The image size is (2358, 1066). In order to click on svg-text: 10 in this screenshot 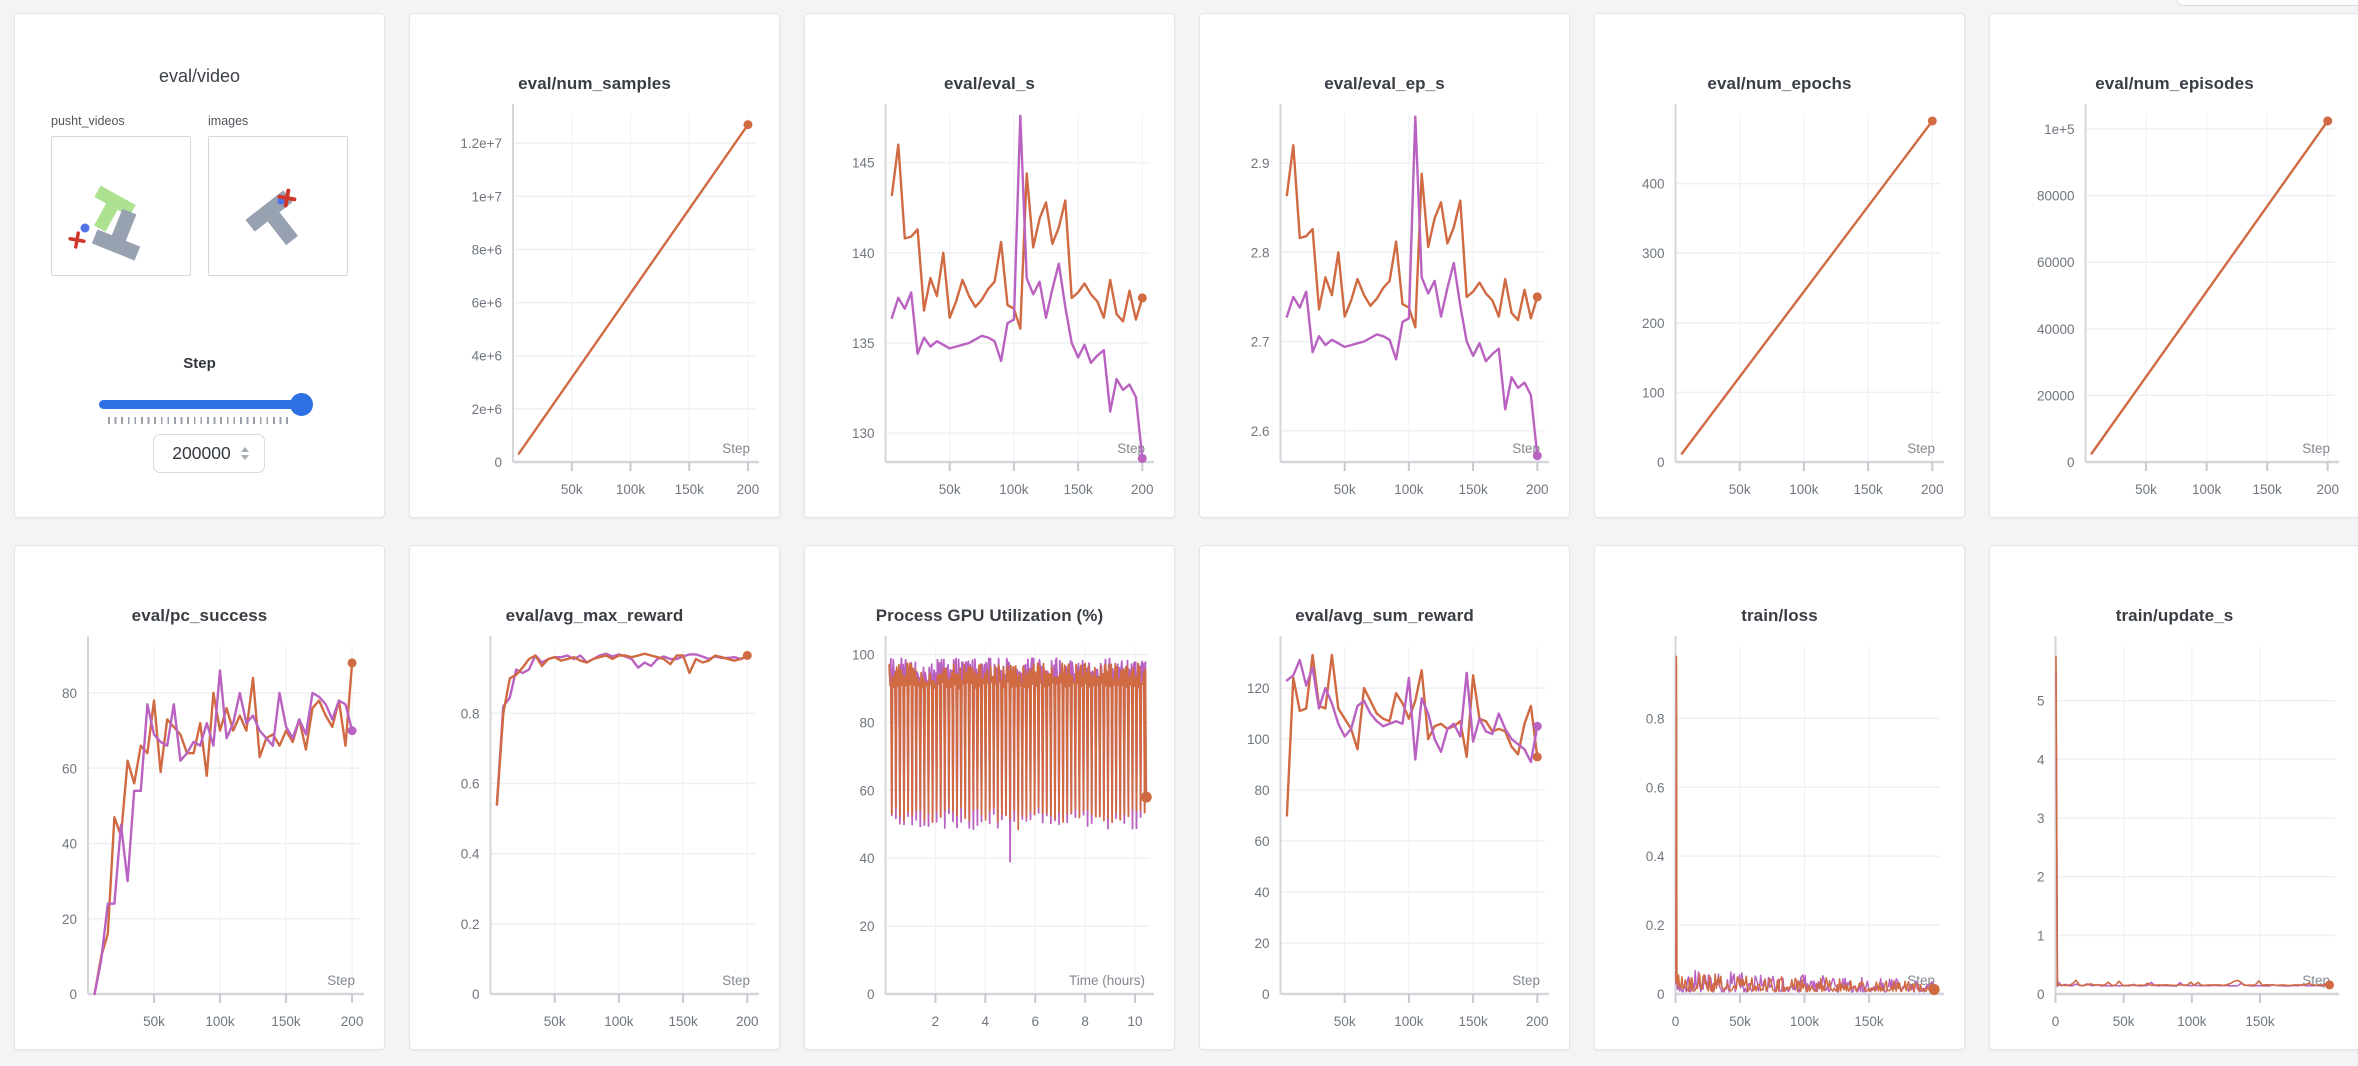, I will do `click(1135, 1021)`.